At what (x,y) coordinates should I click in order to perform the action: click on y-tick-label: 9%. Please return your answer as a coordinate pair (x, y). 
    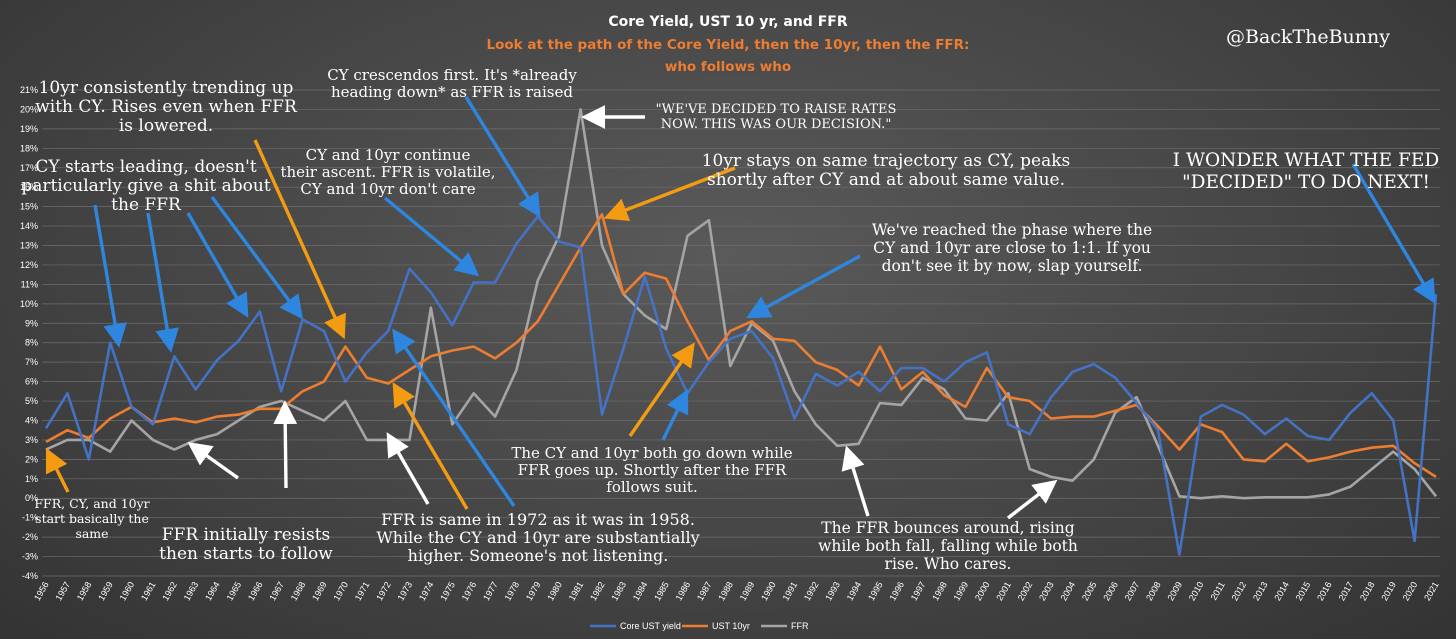
    Looking at the image, I should click on (31, 323).